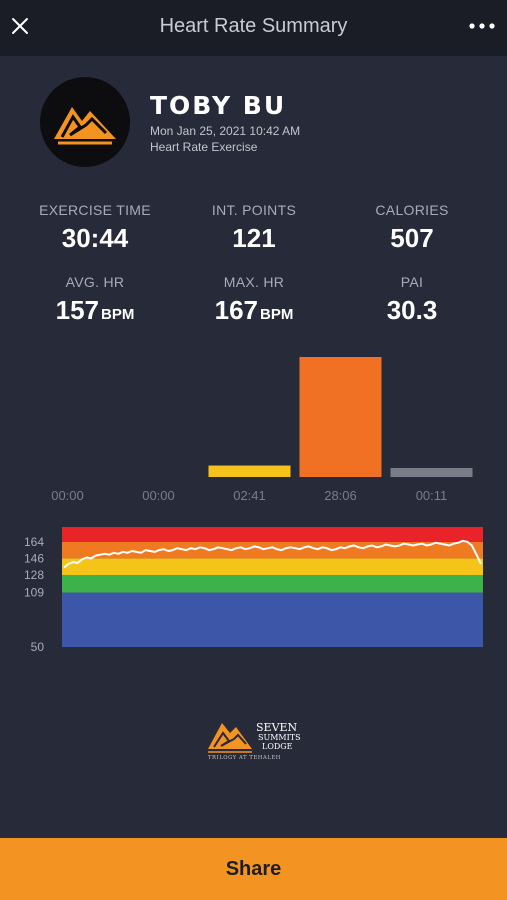  What do you see at coordinates (34, 575) in the screenshot?
I see `y-tick-label: 128` at bounding box center [34, 575].